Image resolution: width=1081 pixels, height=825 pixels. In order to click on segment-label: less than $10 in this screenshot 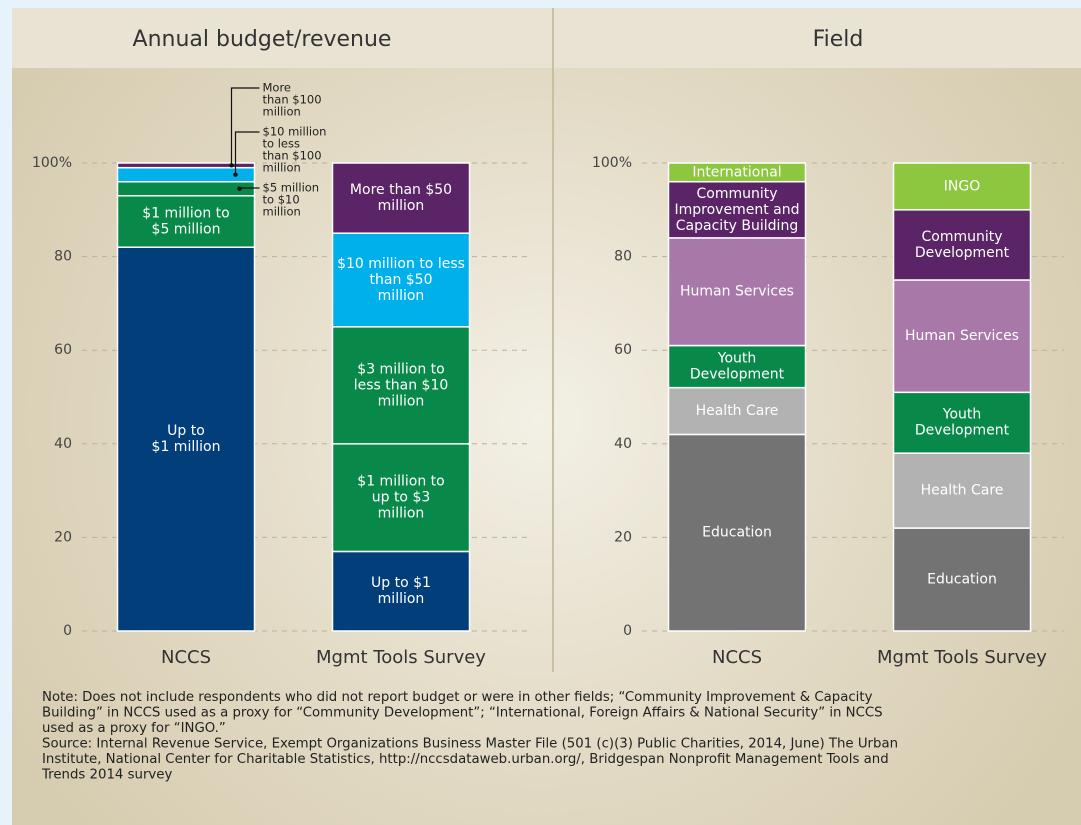, I will do `click(401, 385)`.